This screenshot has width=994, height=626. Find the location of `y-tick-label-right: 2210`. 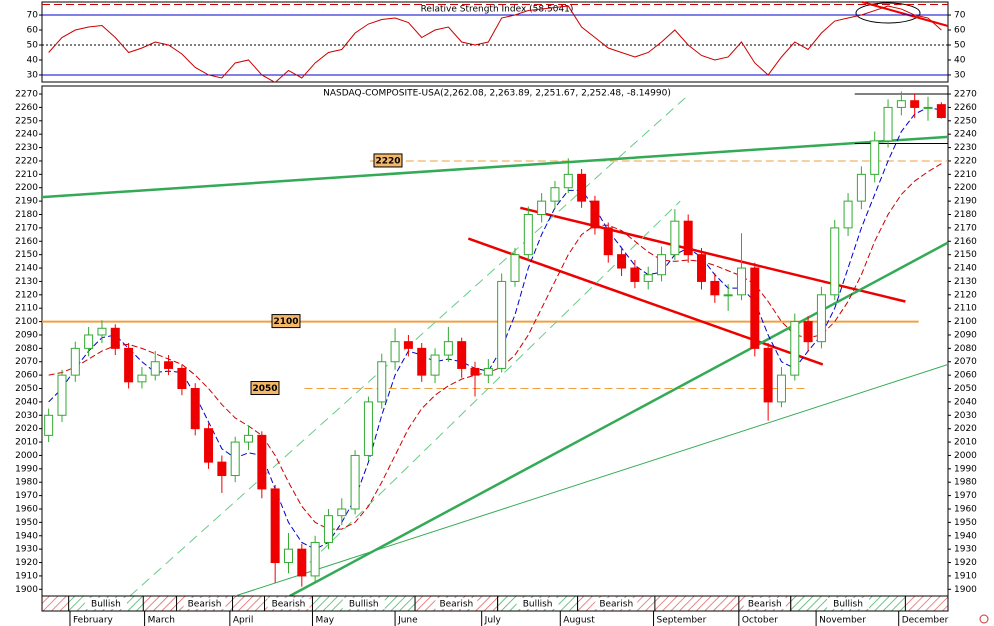

y-tick-label-right: 2210 is located at coordinates (965, 175).